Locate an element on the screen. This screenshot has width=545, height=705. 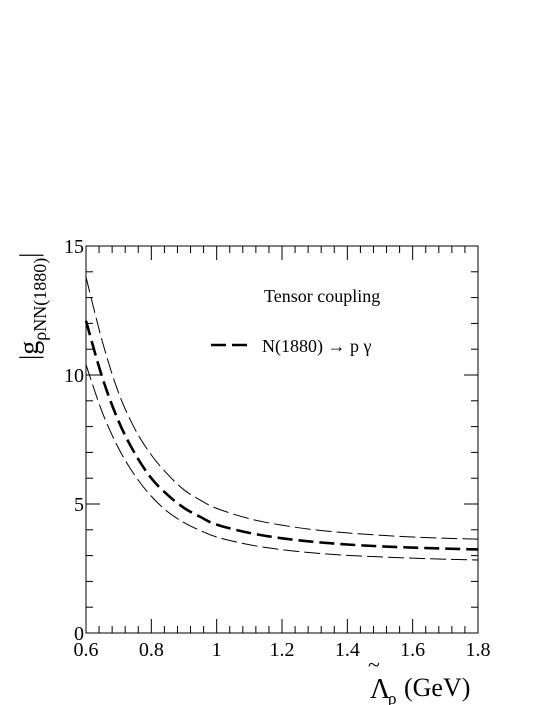
tilde-accent: ~ is located at coordinates (374, 664).